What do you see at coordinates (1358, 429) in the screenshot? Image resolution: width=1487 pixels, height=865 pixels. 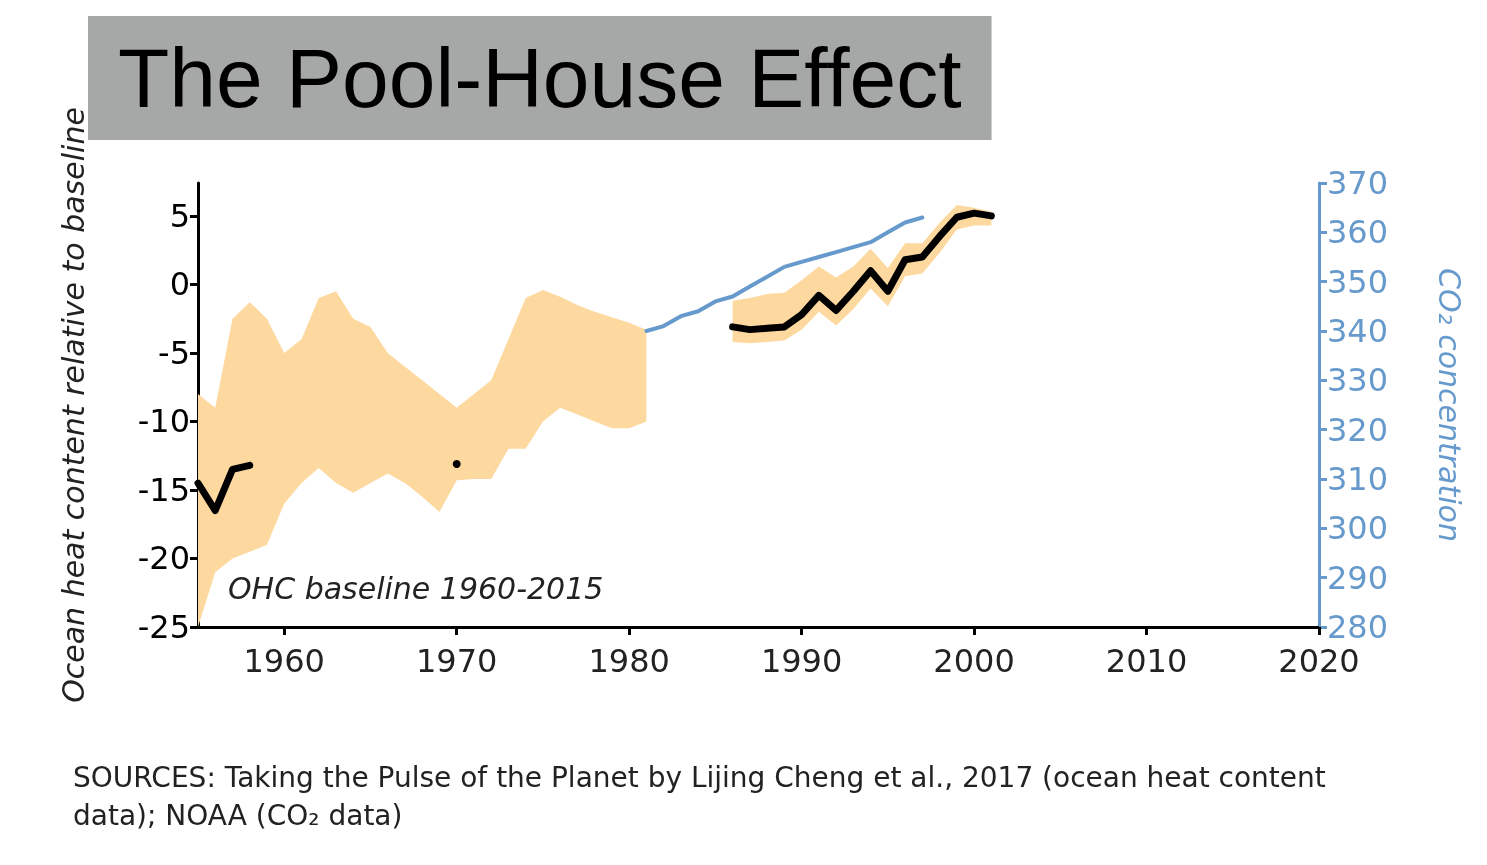 I see `y2-tick-label: 320` at bounding box center [1358, 429].